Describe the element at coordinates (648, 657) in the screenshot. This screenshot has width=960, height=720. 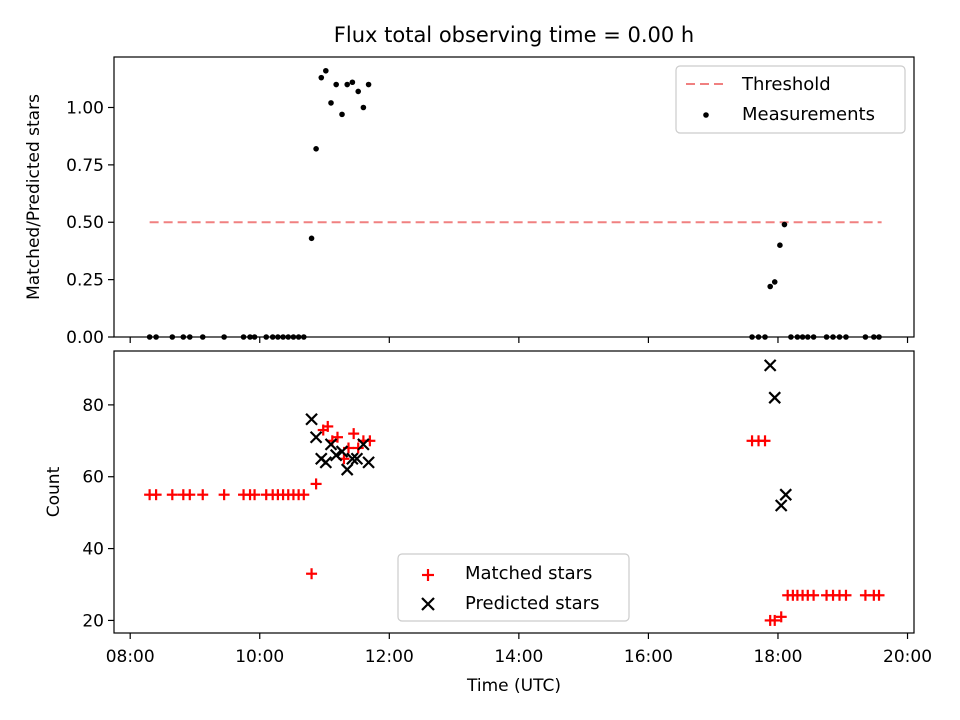
I see `bottom-x-tick-label: 16:00` at that location.